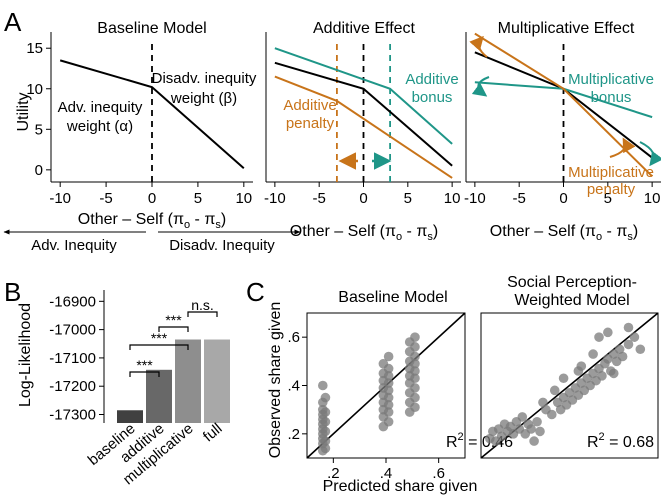  Describe the element at coordinates (130, 416) in the screenshot. I see `b-bar-baseline` at that location.